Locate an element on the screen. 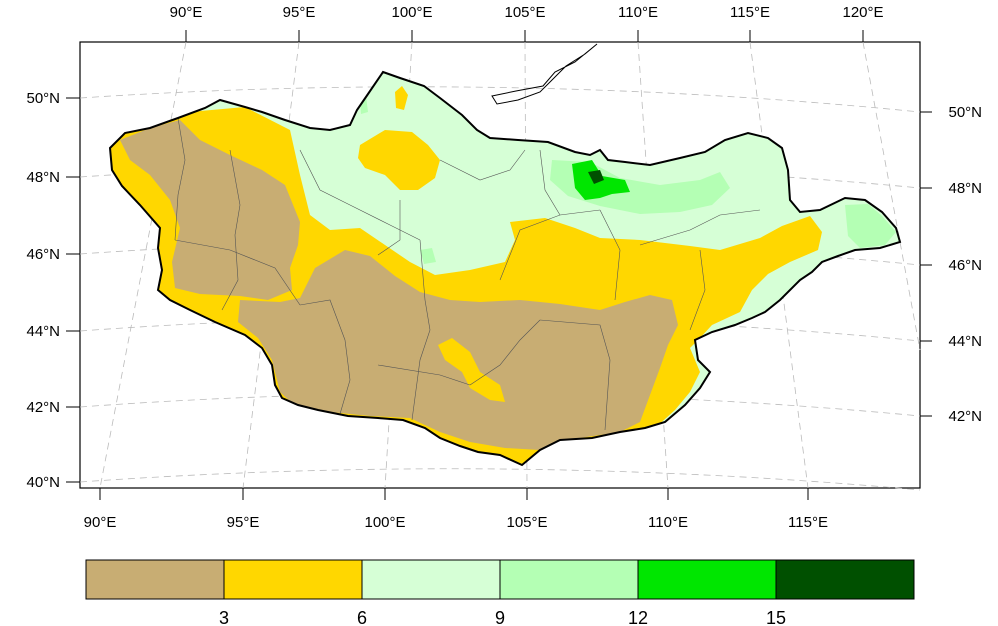  top-lon-label: 110°E is located at coordinates (638, 12).